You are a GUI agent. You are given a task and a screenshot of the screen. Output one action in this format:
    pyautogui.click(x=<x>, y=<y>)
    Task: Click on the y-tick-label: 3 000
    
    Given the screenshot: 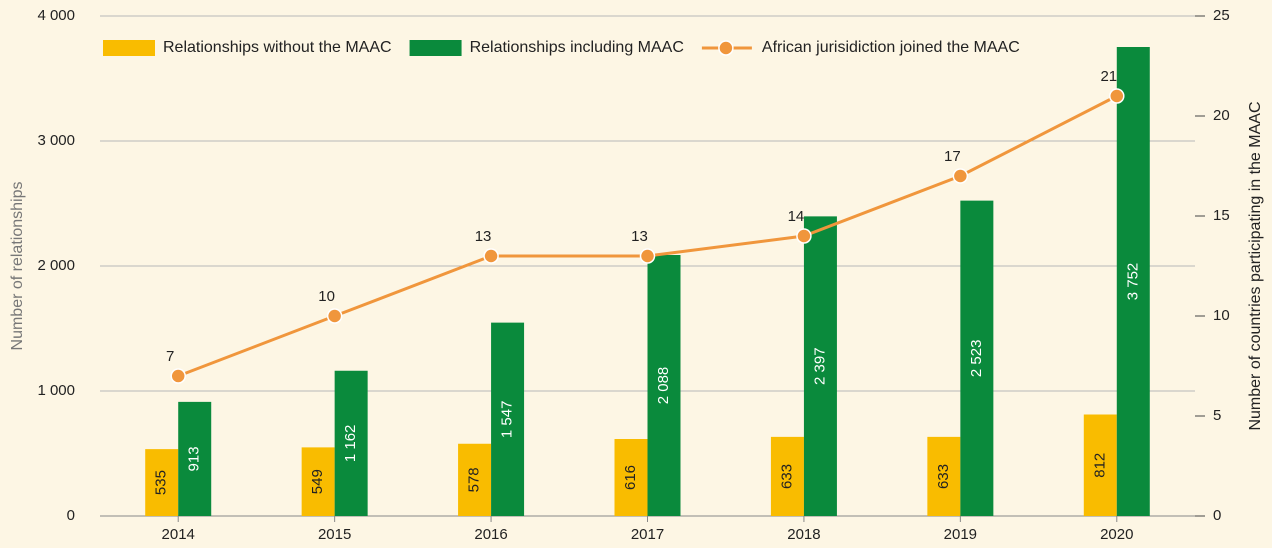 What is the action you would take?
    pyautogui.click(x=56, y=140)
    